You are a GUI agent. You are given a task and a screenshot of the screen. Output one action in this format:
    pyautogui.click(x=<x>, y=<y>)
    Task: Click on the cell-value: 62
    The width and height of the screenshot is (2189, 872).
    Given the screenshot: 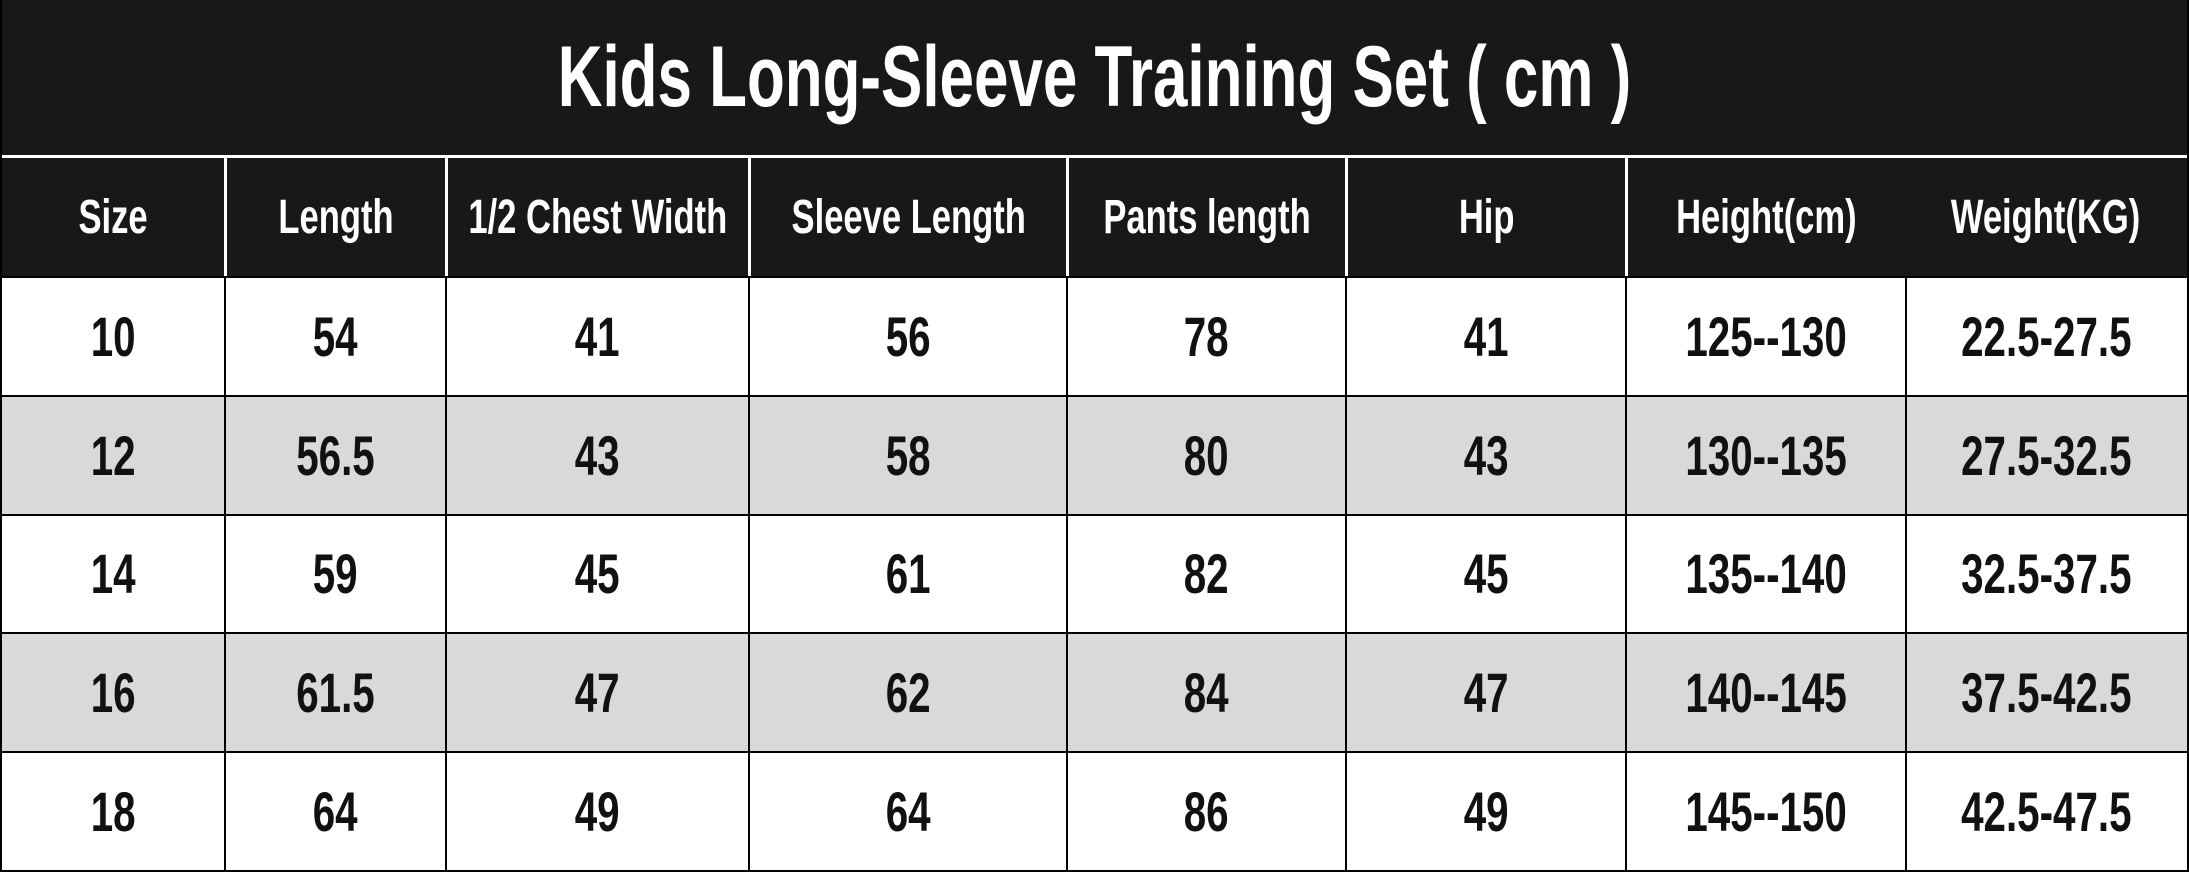 What is the action you would take?
    pyautogui.click(x=908, y=693)
    